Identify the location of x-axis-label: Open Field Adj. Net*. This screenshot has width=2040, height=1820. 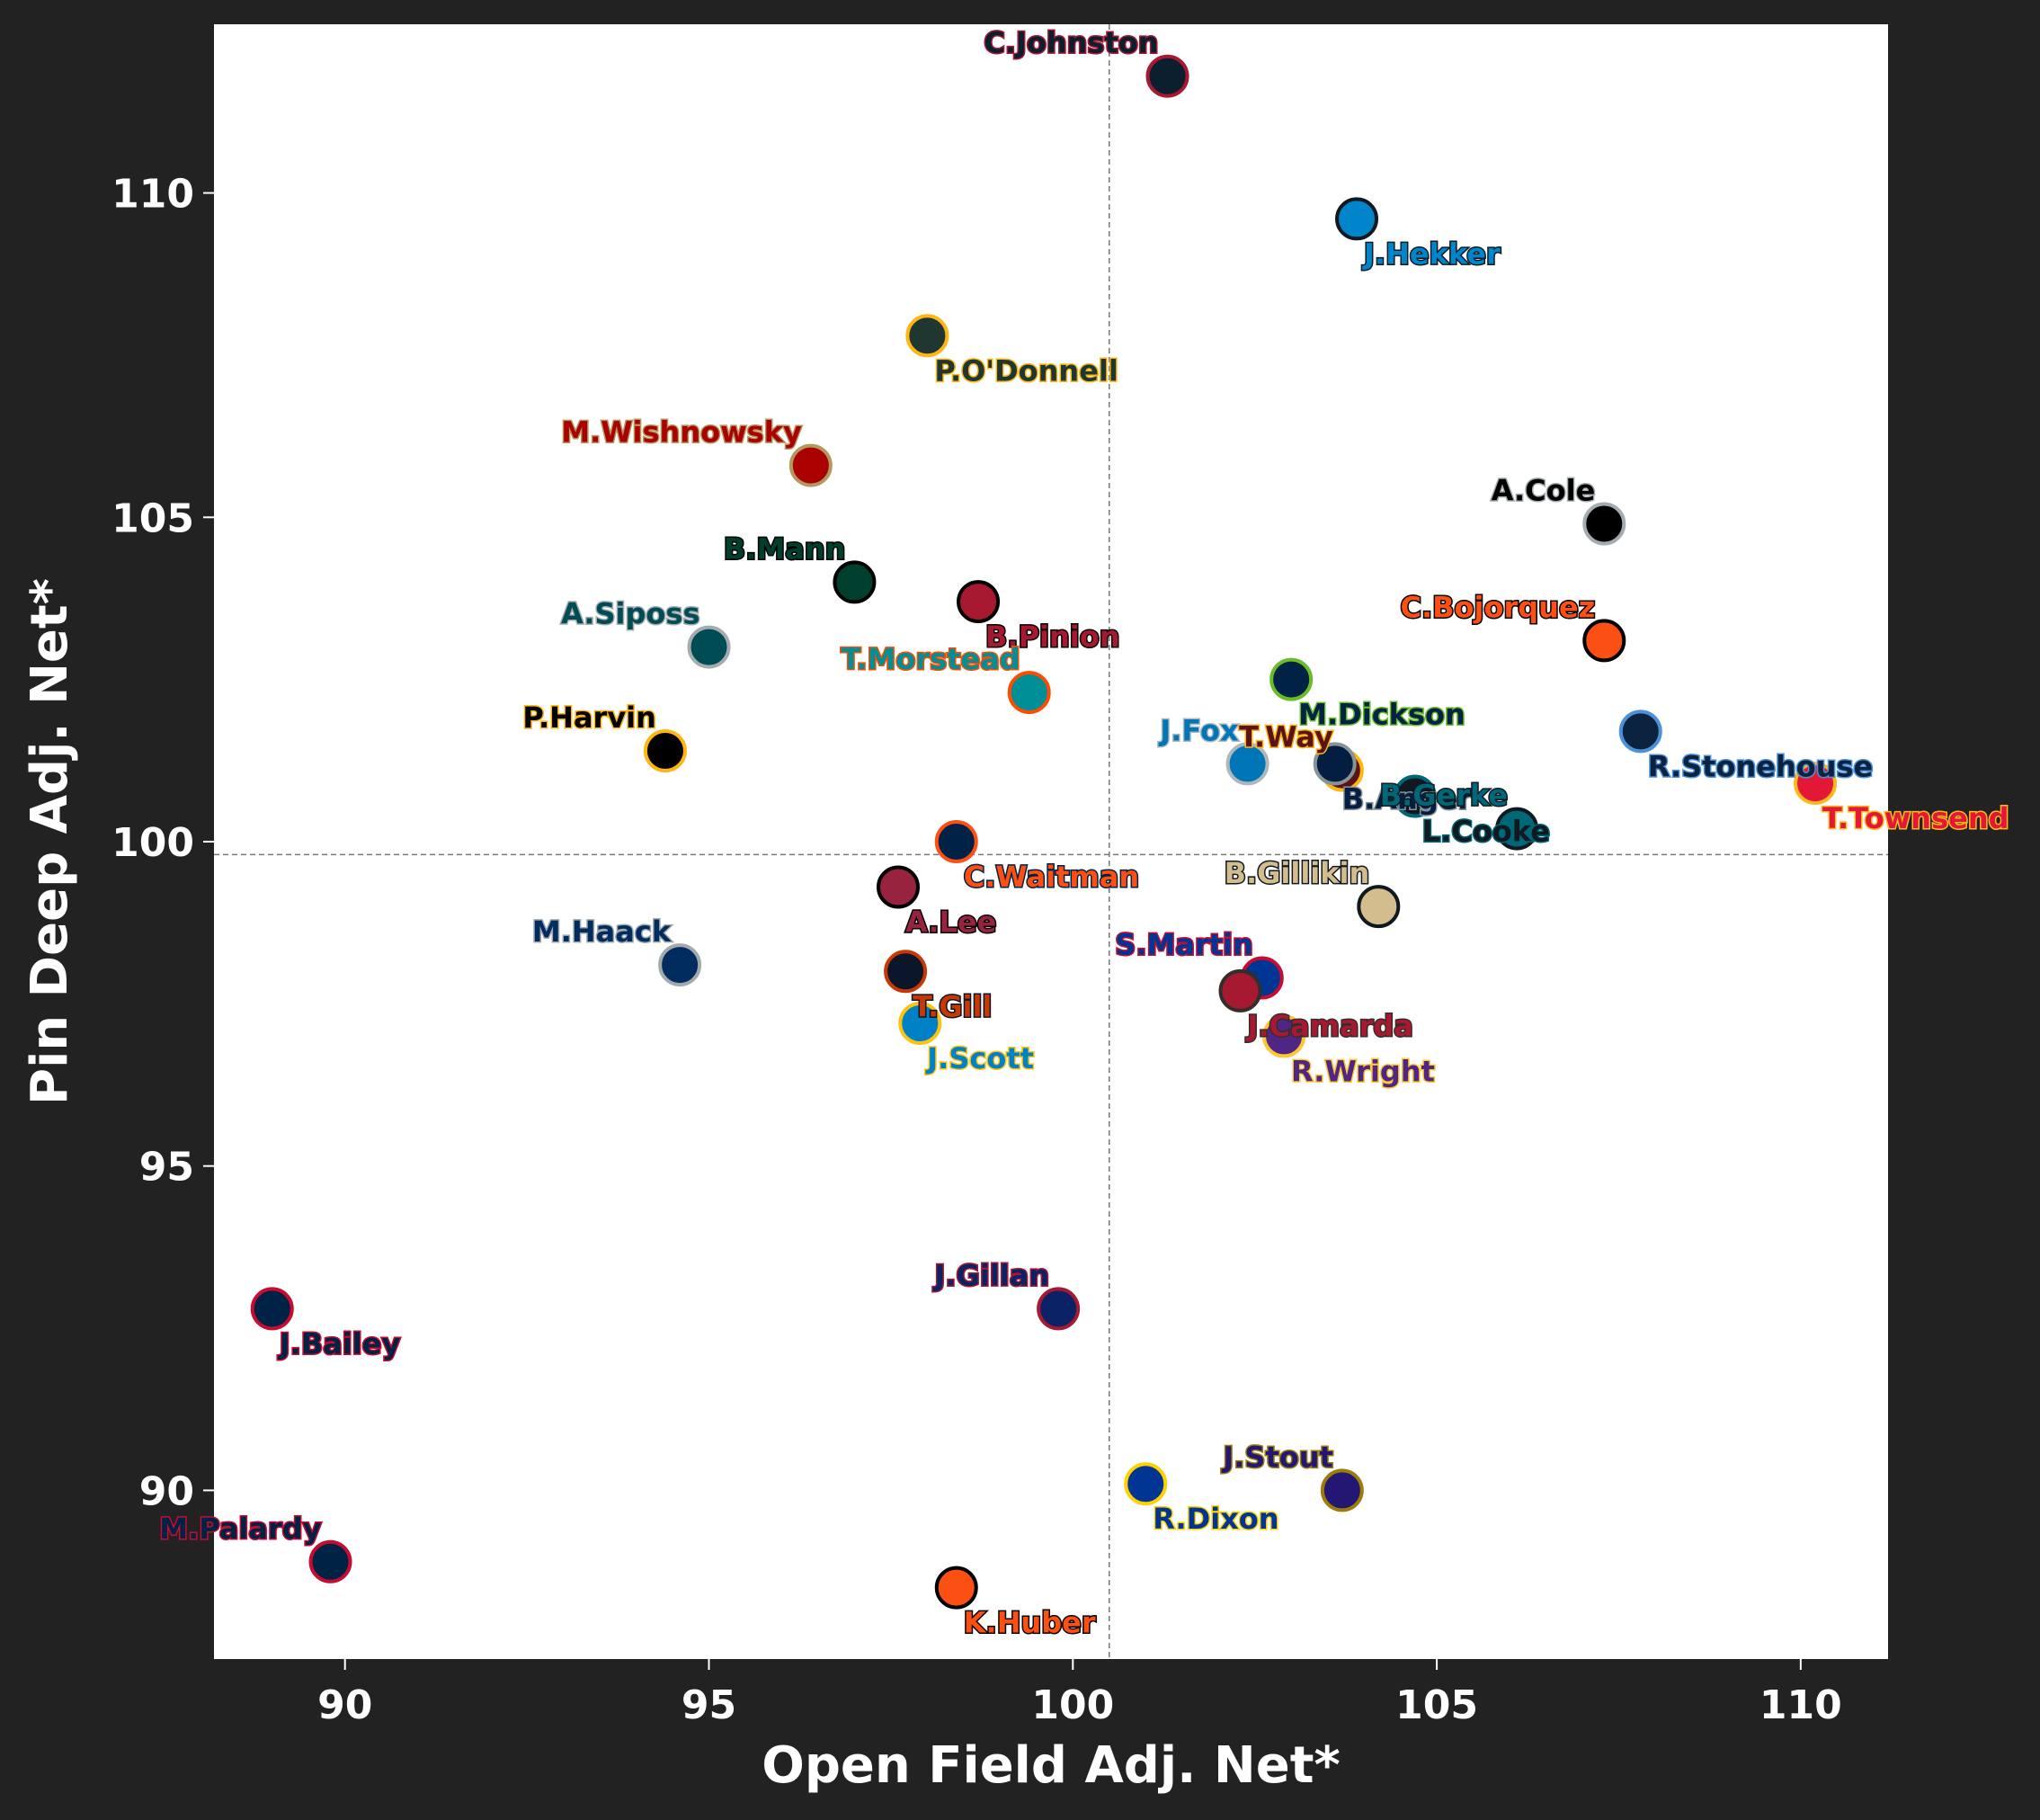
(1051, 1765).